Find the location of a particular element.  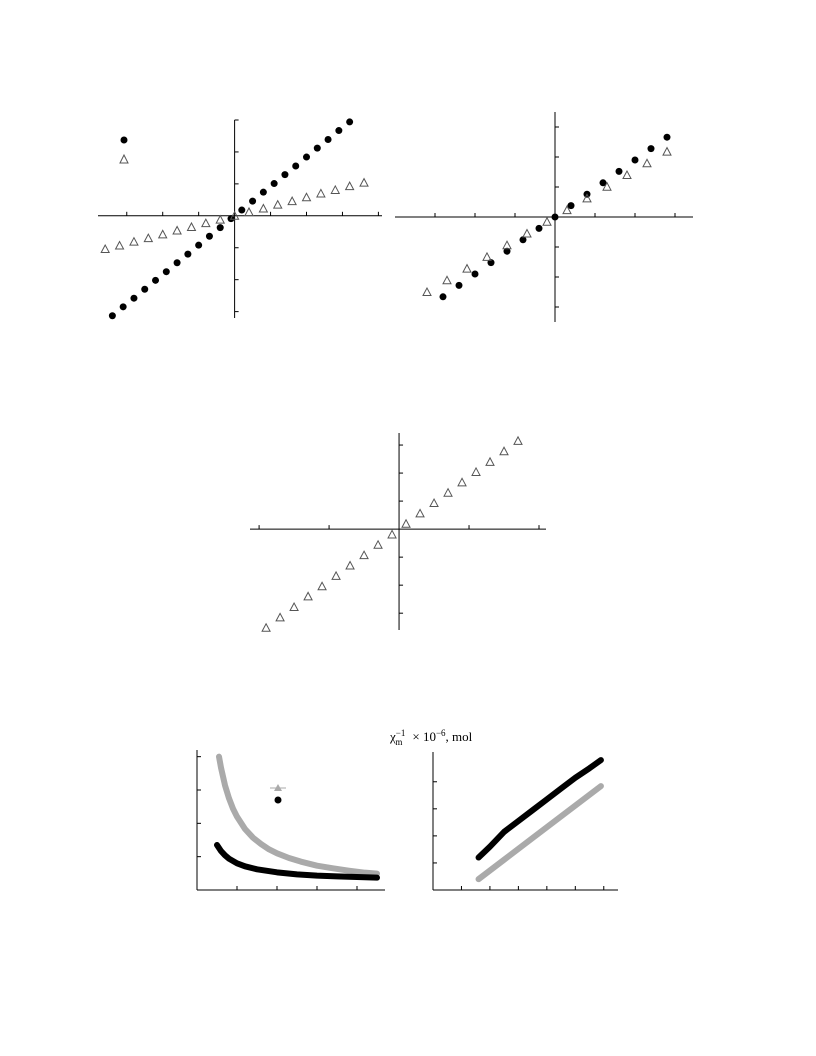

label-part: −6 is located at coordinates (441, 733).